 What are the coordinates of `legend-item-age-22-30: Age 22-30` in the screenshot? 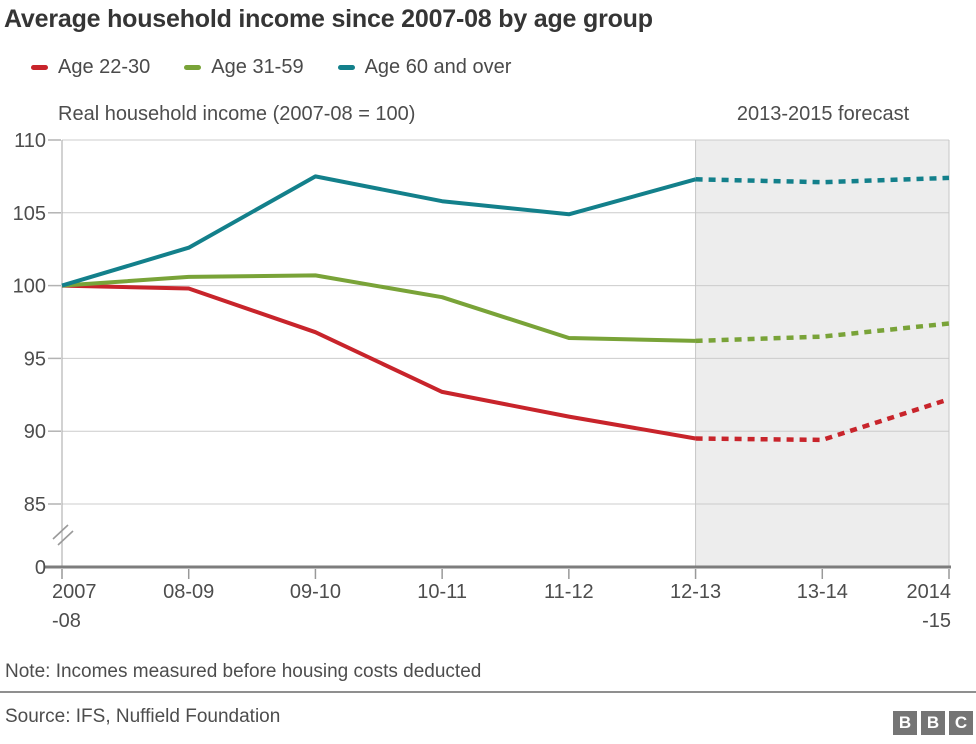 It's located at (90, 67).